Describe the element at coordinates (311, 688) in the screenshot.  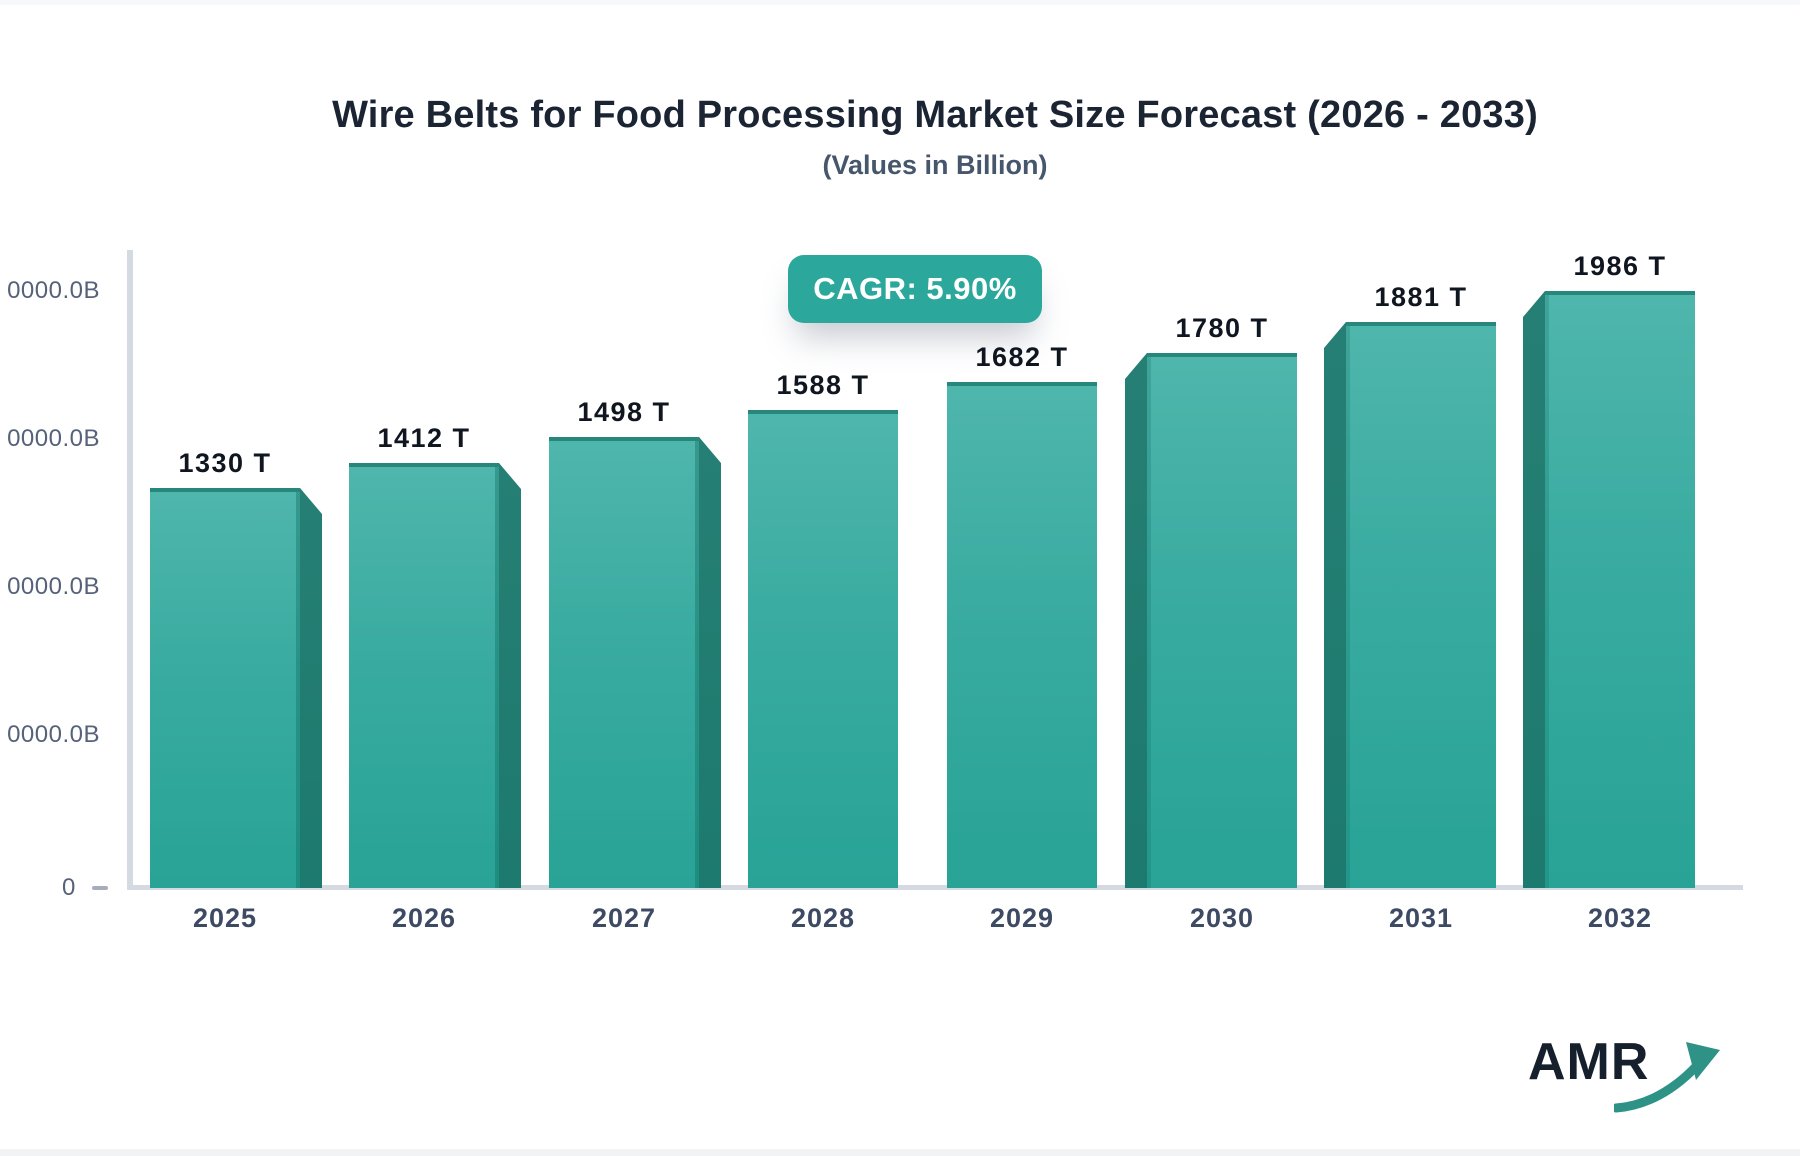
I see `bar-3d-side-2025` at that location.